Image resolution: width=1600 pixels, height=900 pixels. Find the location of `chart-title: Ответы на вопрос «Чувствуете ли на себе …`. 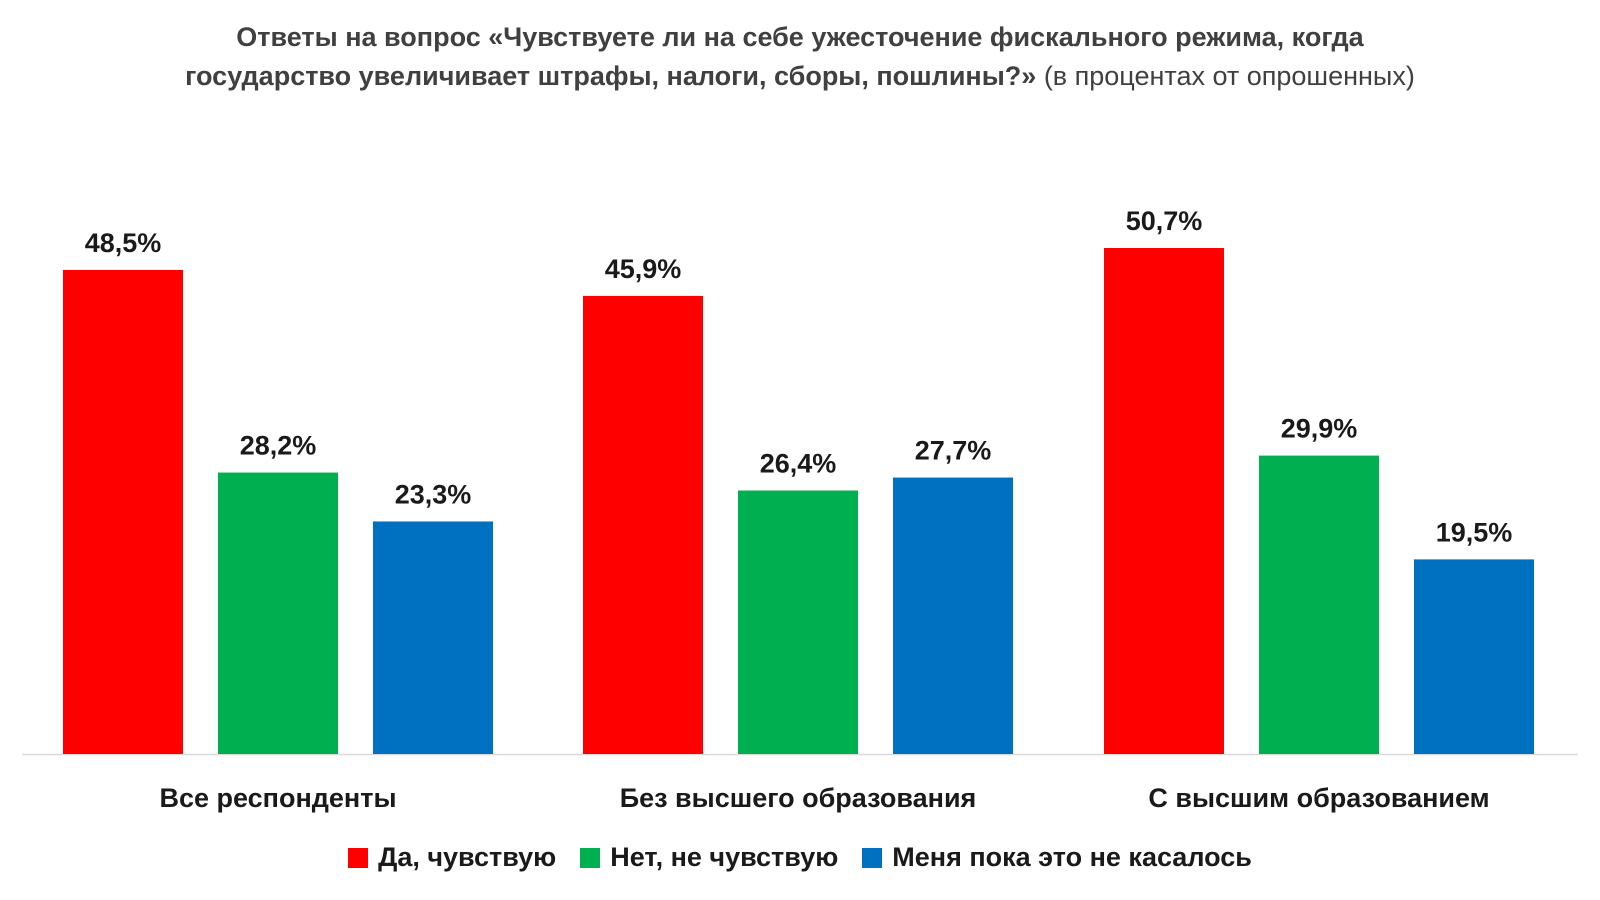

chart-title: Ответы на вопрос «Чувствуете ли на себе … is located at coordinates (800, 57).